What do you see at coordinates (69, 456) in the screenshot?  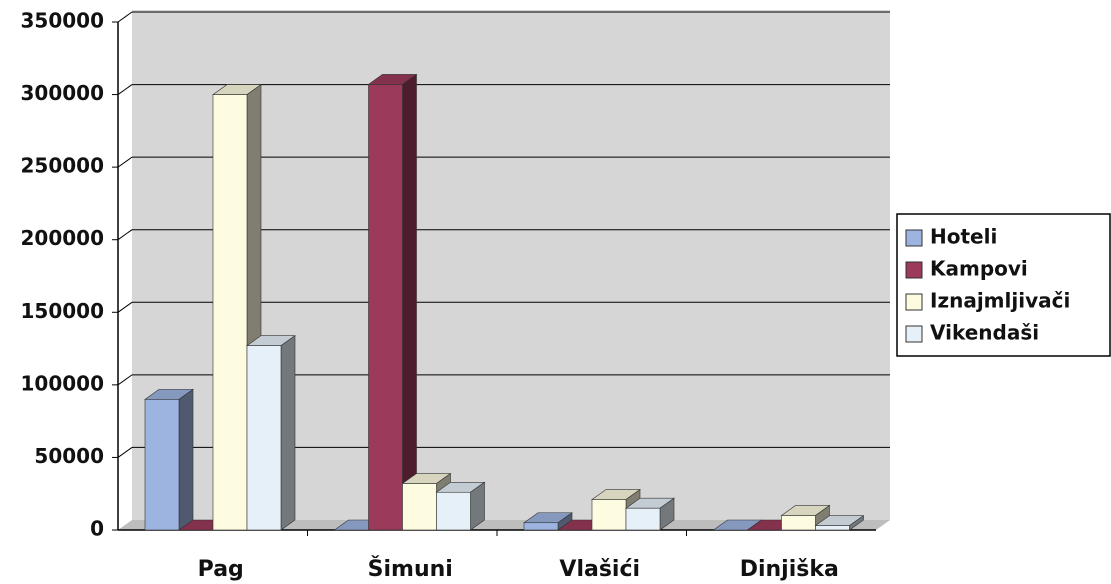 I see `y-tick-label: 50000` at bounding box center [69, 456].